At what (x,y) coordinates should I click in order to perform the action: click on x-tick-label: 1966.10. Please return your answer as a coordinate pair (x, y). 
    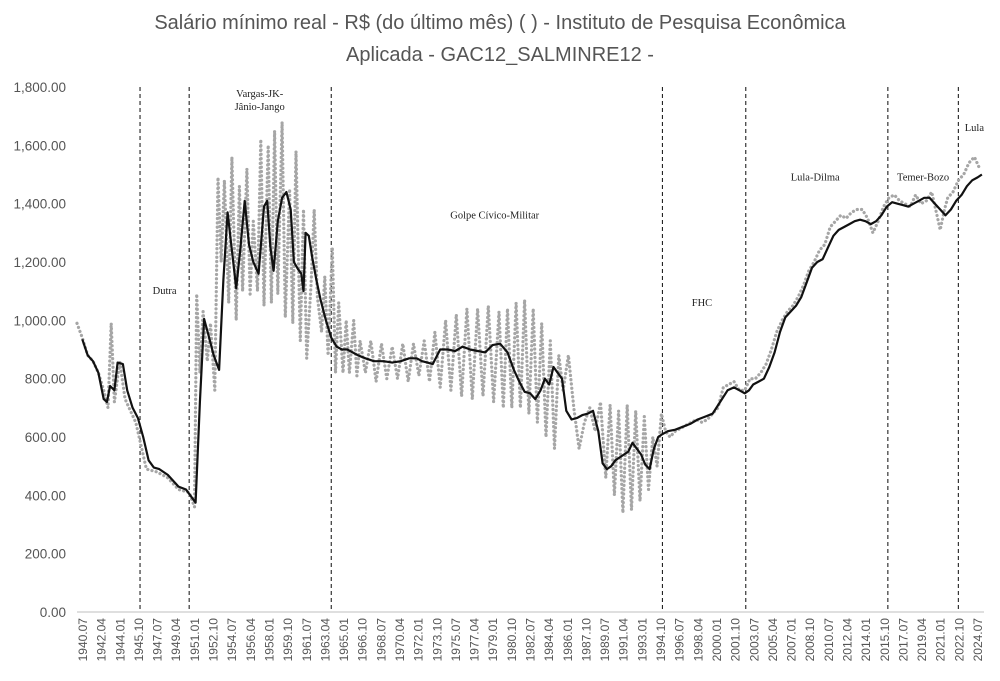
    Looking at the image, I should click on (363, 640).